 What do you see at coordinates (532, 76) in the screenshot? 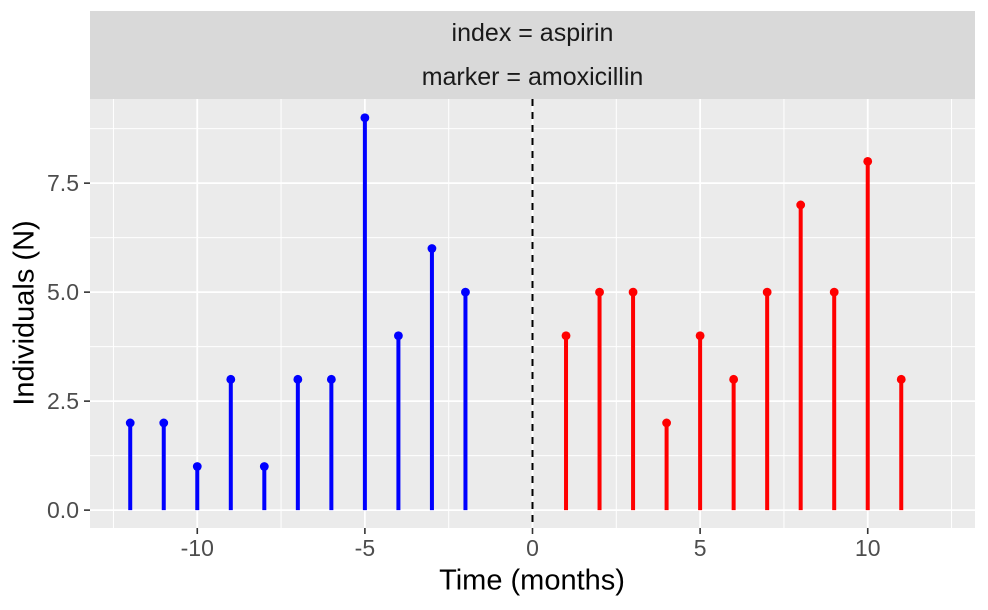
I see `facet-strip-label-marker: marker = amoxicillin` at bounding box center [532, 76].